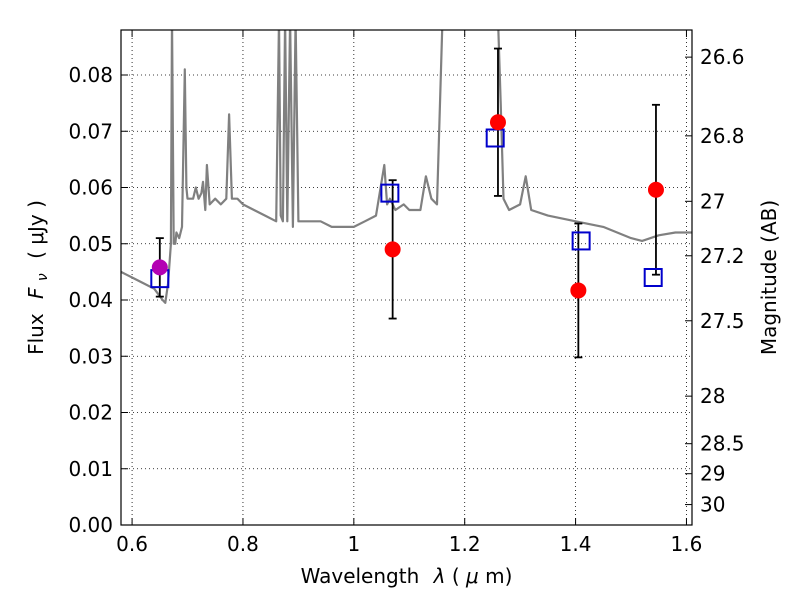  What do you see at coordinates (90, 469) in the screenshot?
I see `y-tick-label: 0.01` at bounding box center [90, 469].